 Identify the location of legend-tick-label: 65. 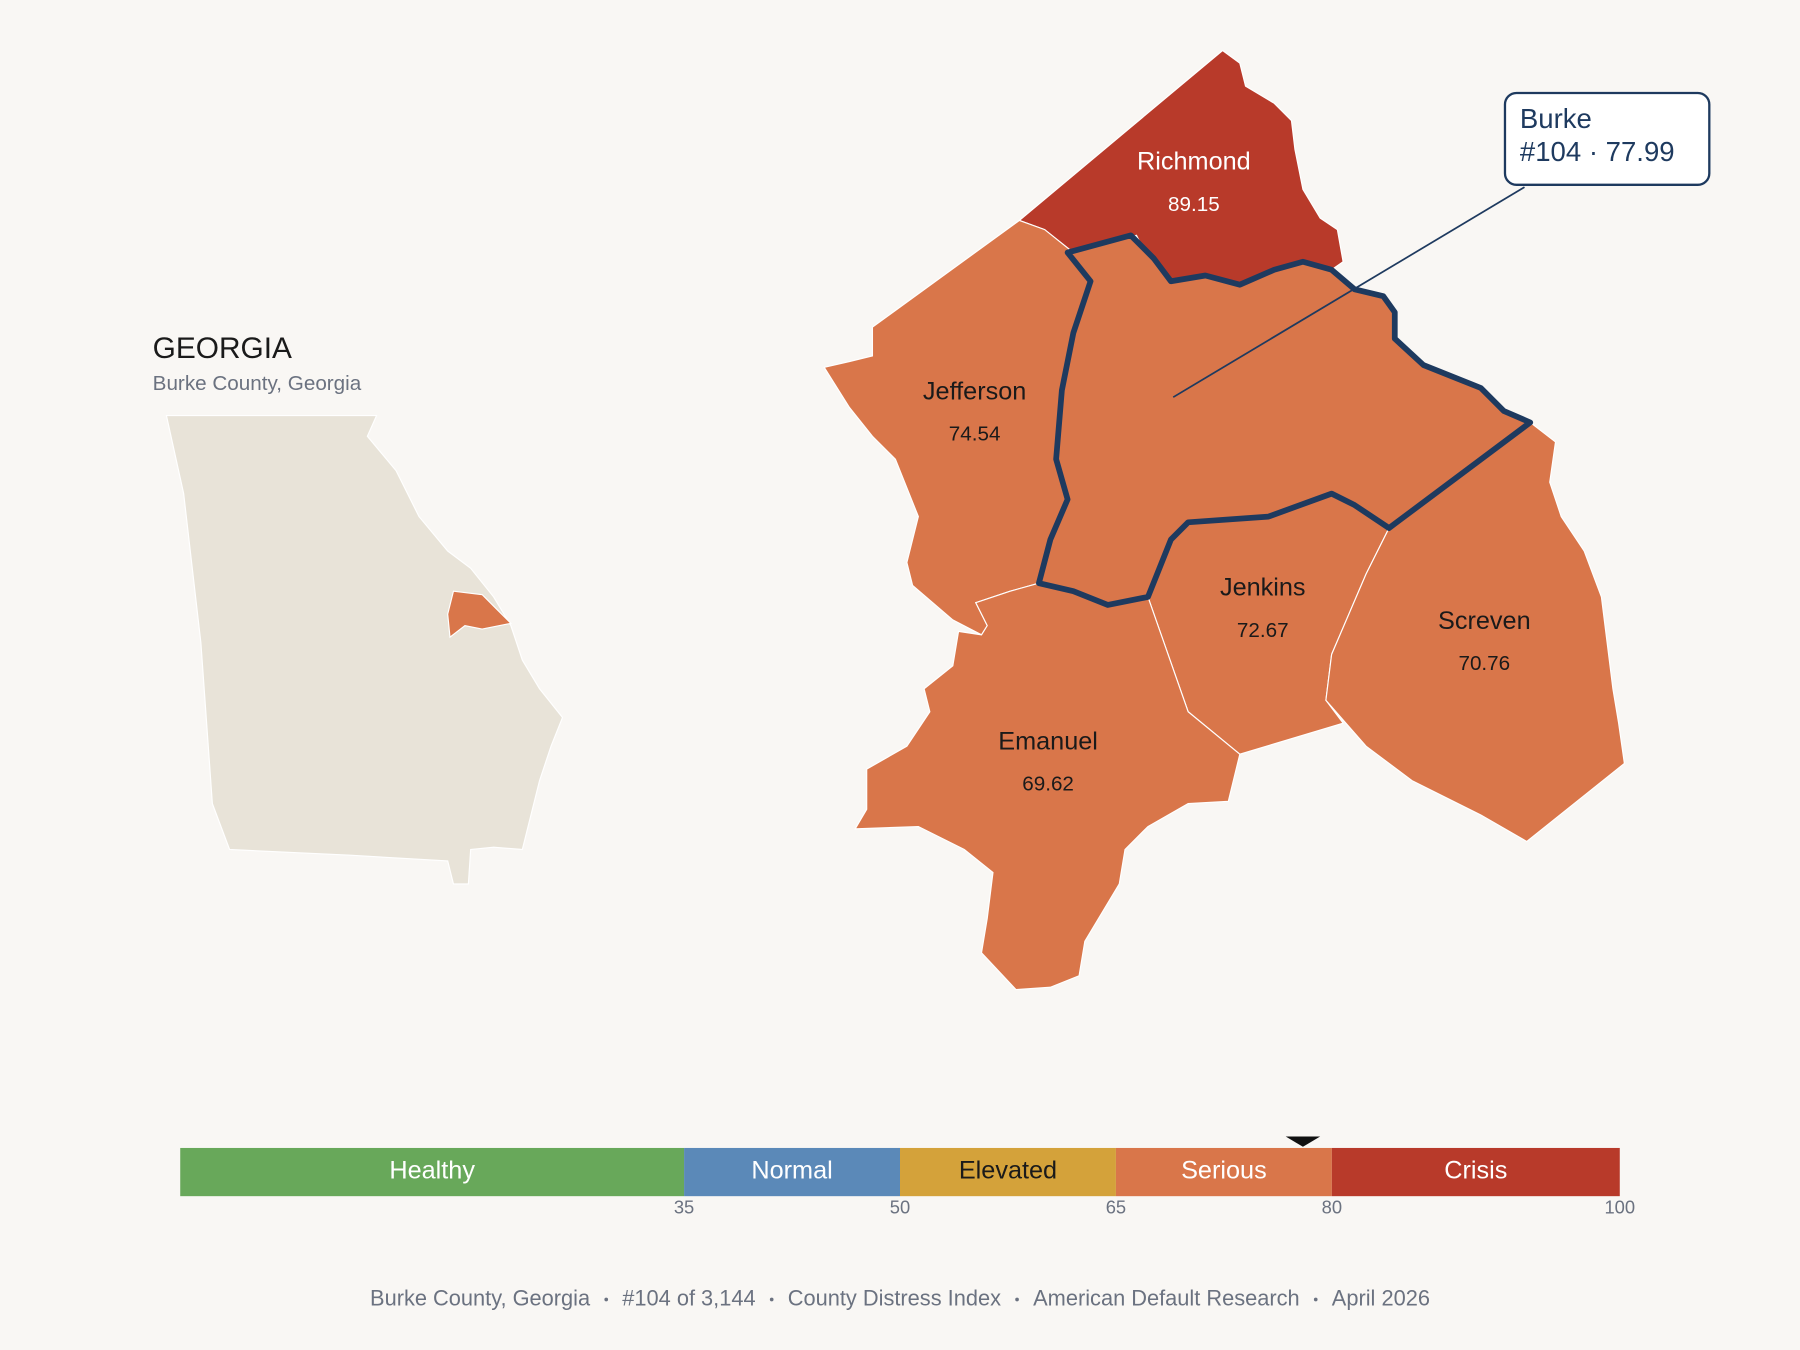
(1116, 1207).